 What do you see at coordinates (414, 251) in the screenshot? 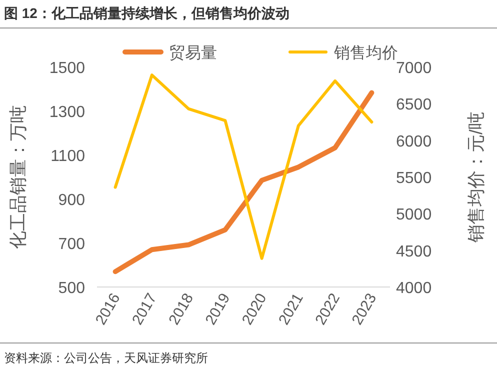
I see `y2-tick-label: 4500` at bounding box center [414, 251].